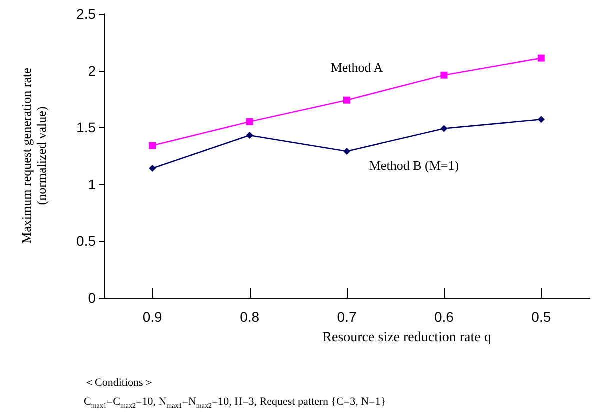 The image size is (598, 415). What do you see at coordinates (86, 241) in the screenshot?
I see `y-tick-label: 0.5` at bounding box center [86, 241].